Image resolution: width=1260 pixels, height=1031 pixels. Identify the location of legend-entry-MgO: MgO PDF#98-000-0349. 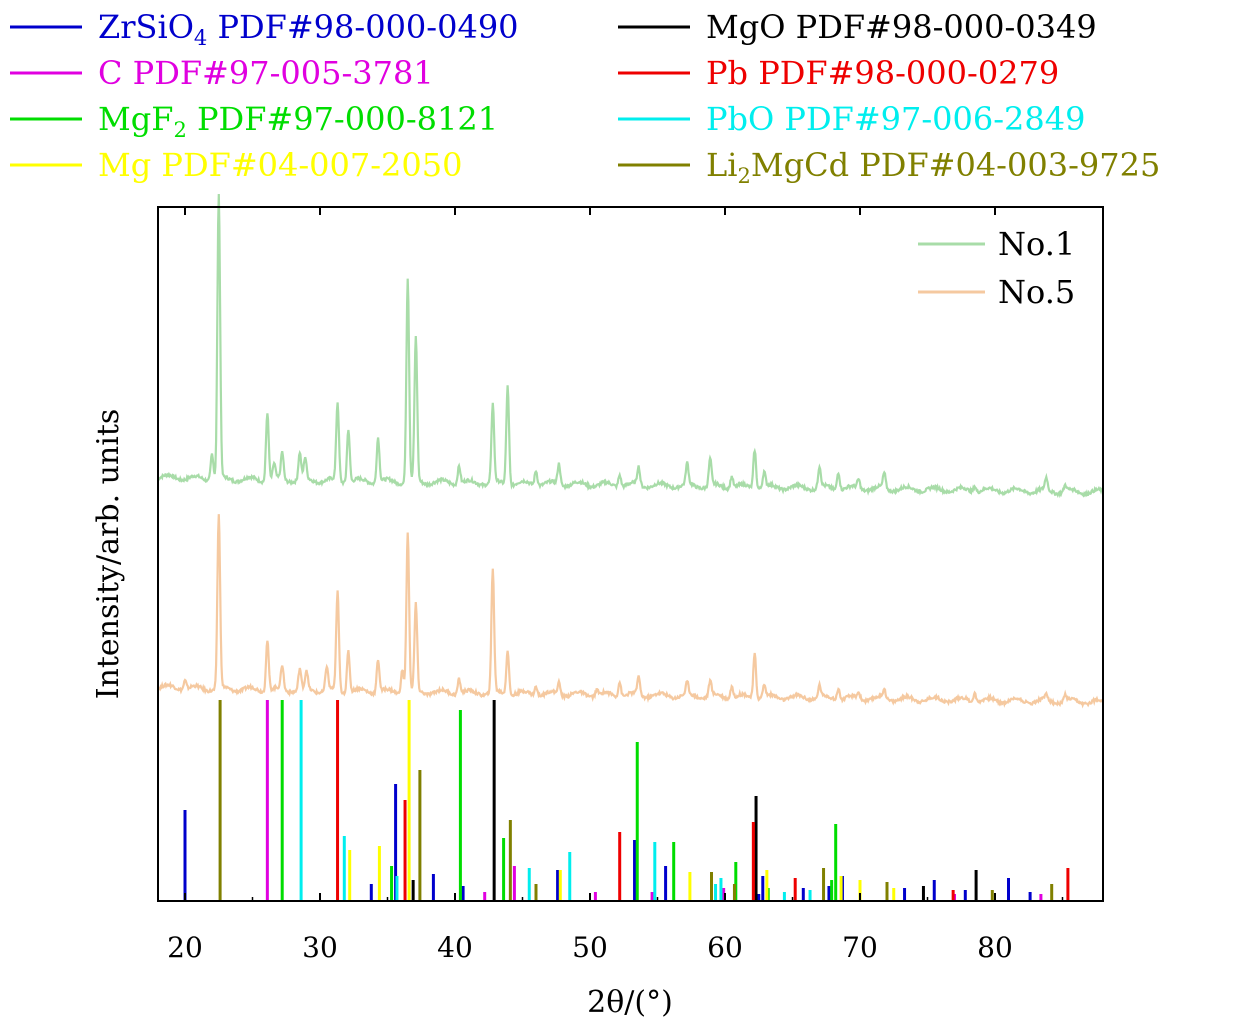
(857, 27).